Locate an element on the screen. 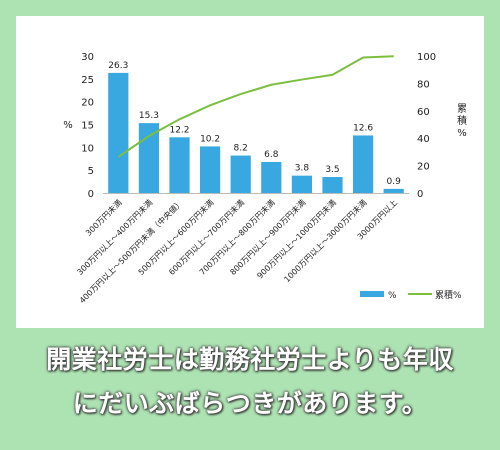  legend-bar-label: % is located at coordinates (392, 296).